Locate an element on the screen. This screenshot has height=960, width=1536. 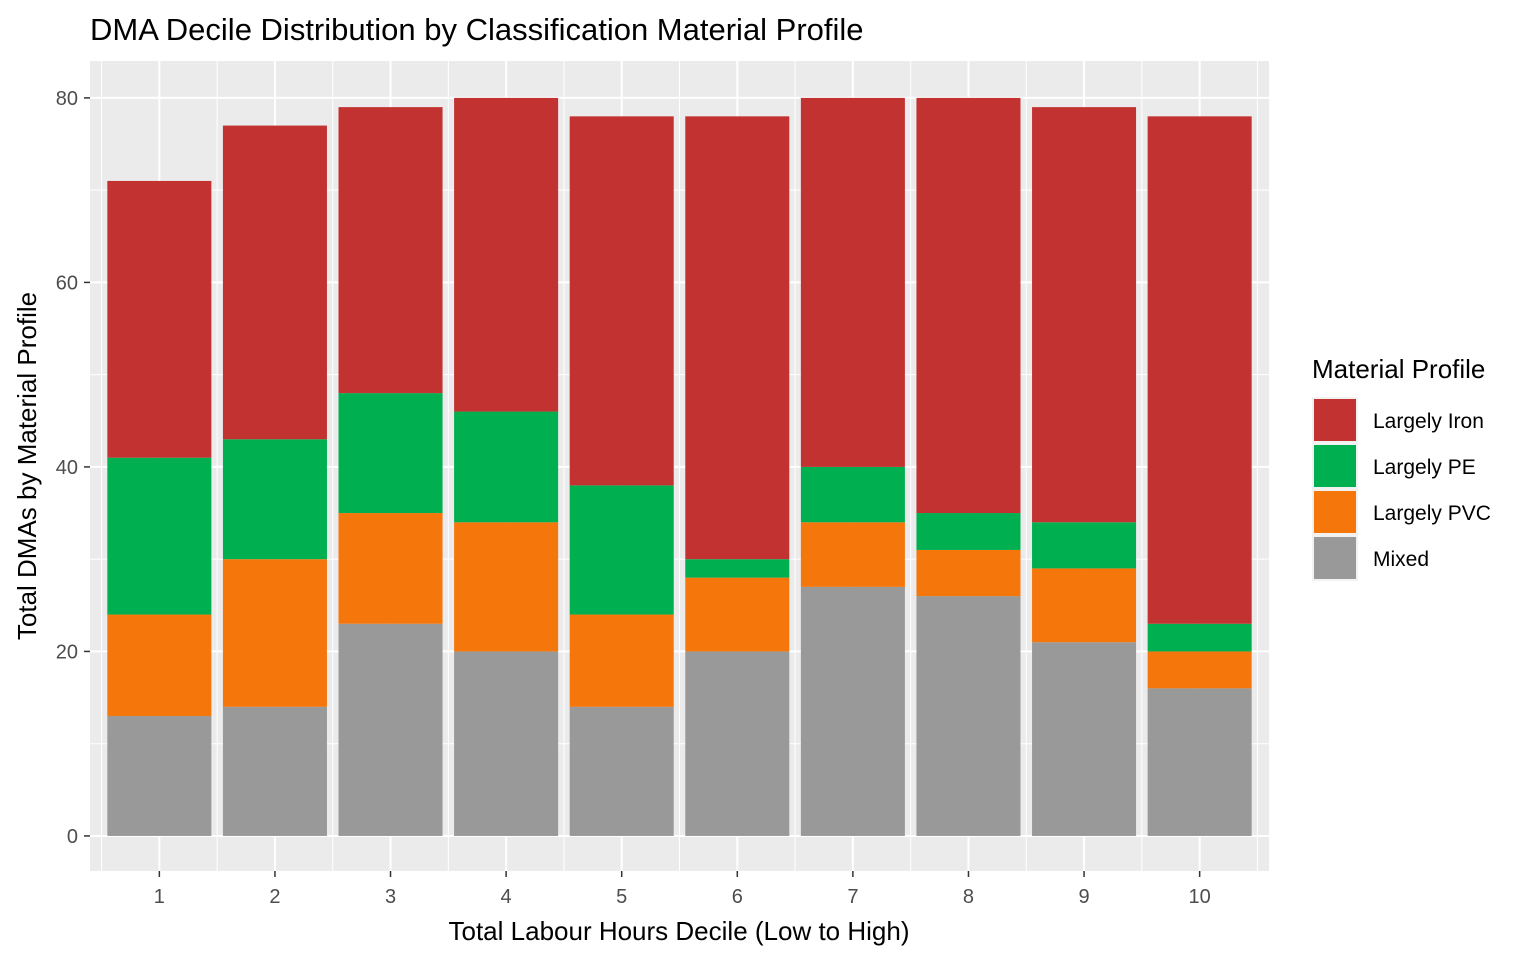
x-tick-label: 2 is located at coordinates (274, 897).